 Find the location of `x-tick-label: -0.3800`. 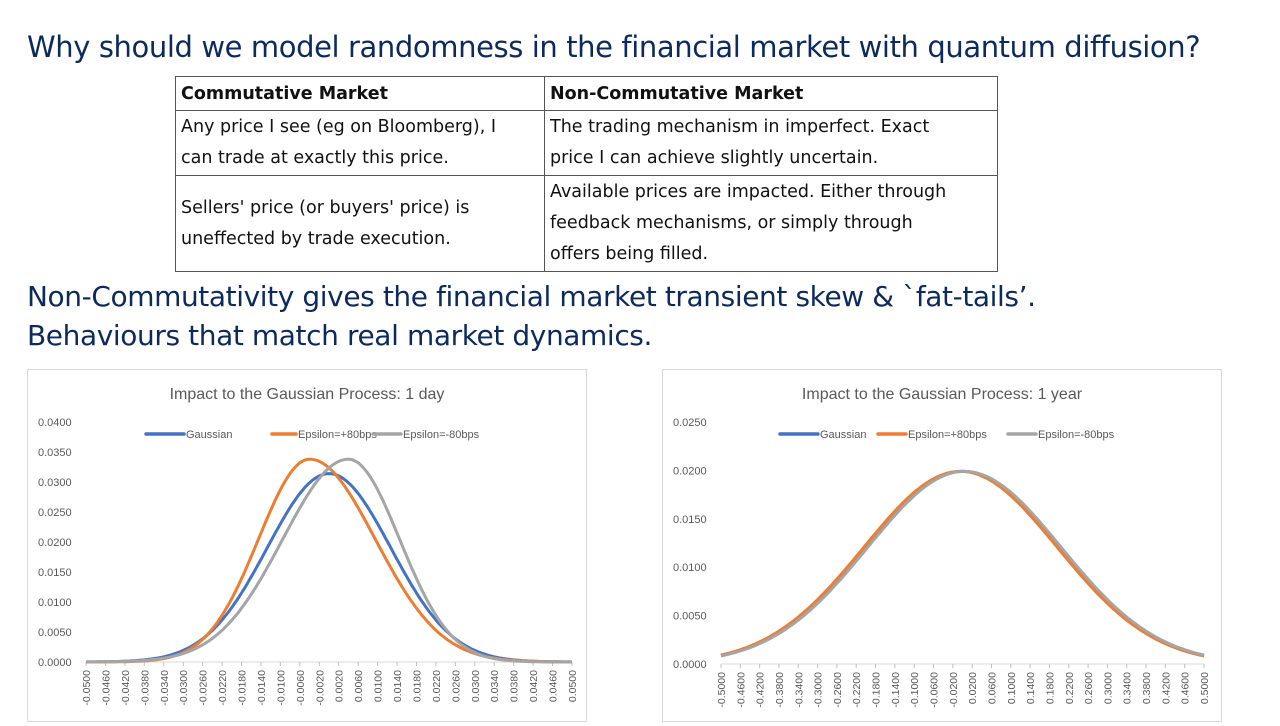

x-tick-label: -0.3800 is located at coordinates (780, 690).